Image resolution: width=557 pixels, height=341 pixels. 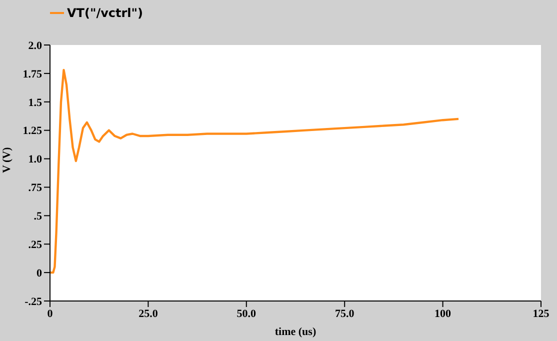 What do you see at coordinates (246, 314) in the screenshot?
I see `x-tick-label: 50.0` at bounding box center [246, 314].